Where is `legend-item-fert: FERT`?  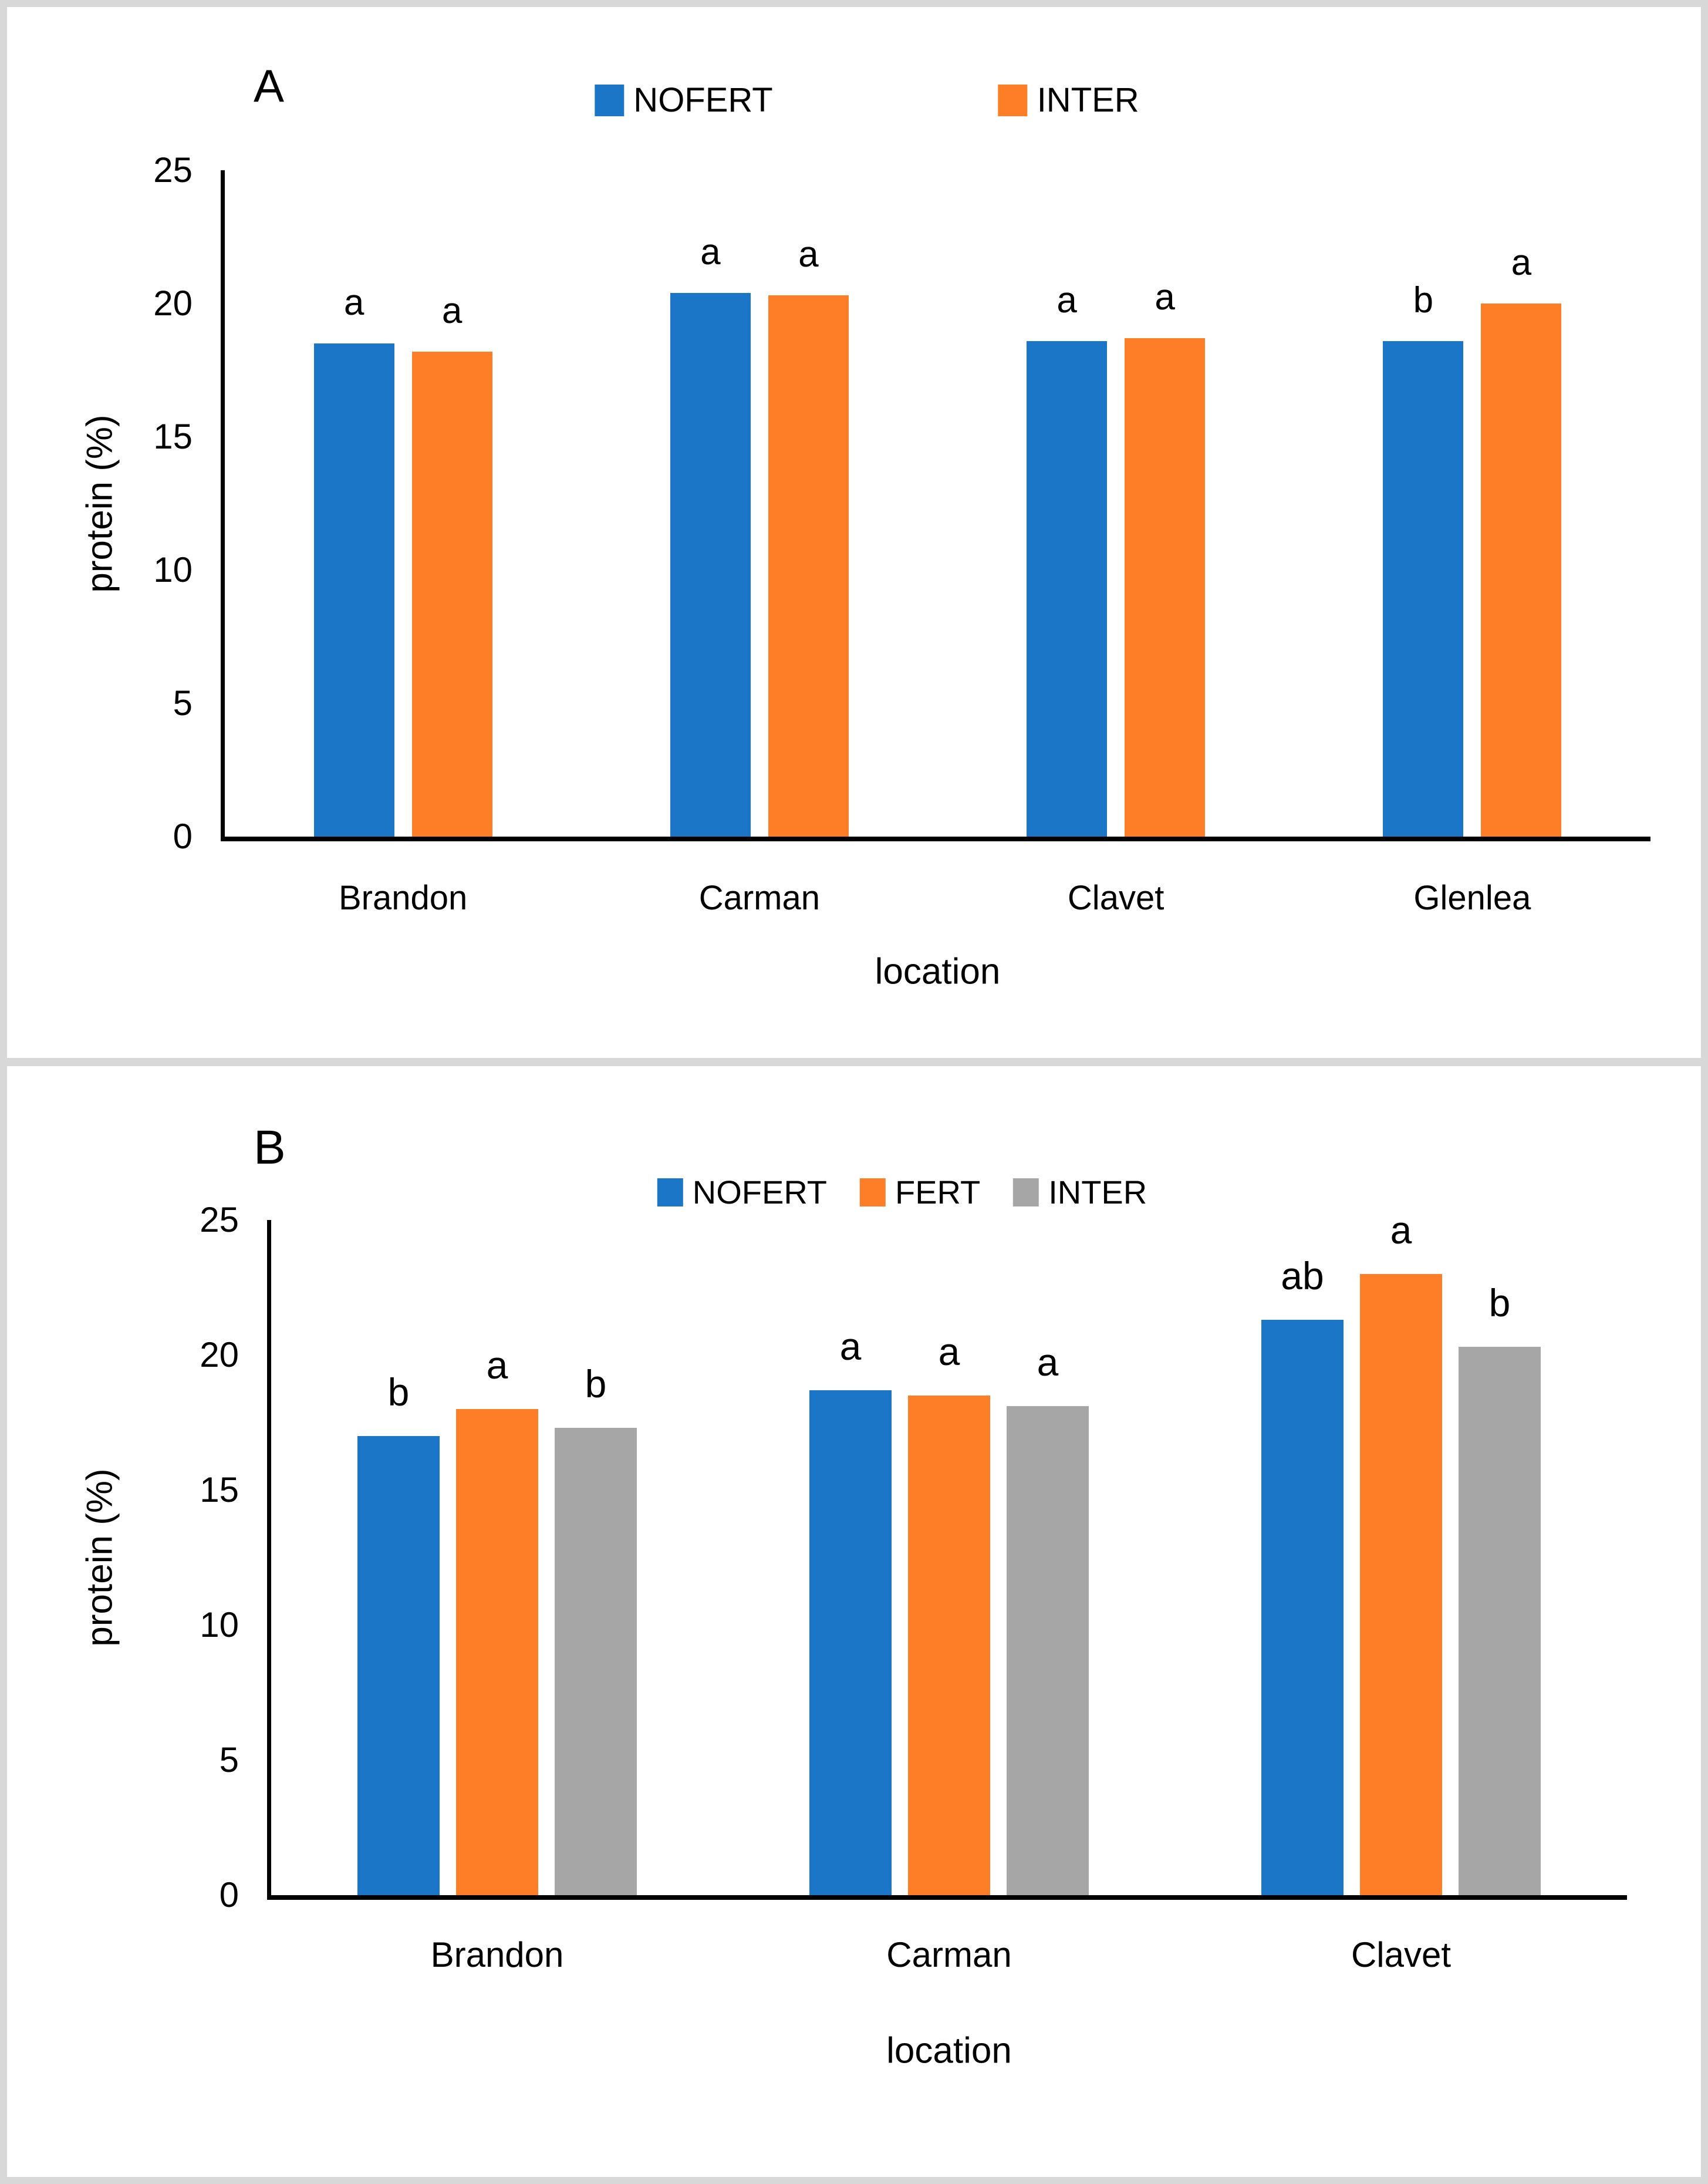
legend-item-fert: FERT is located at coordinates (920, 1192).